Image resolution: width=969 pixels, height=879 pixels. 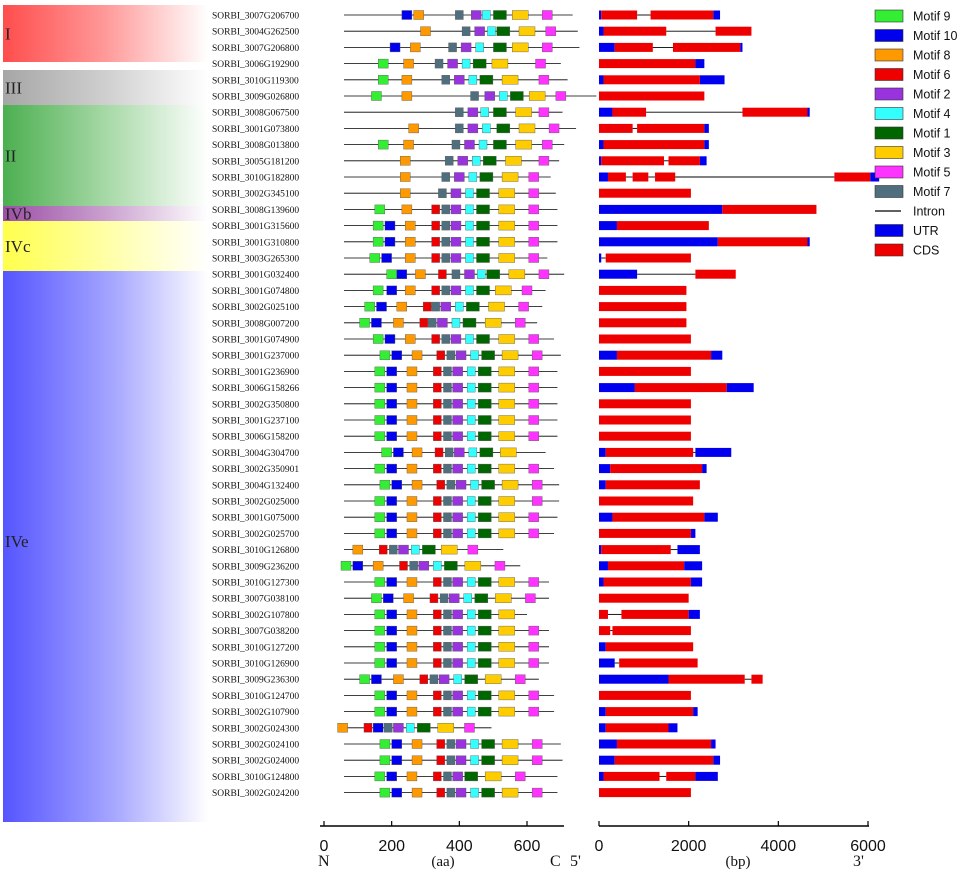 What do you see at coordinates (858, 861) in the screenshot?
I see `gene-axis-end-label: 3'` at bounding box center [858, 861].